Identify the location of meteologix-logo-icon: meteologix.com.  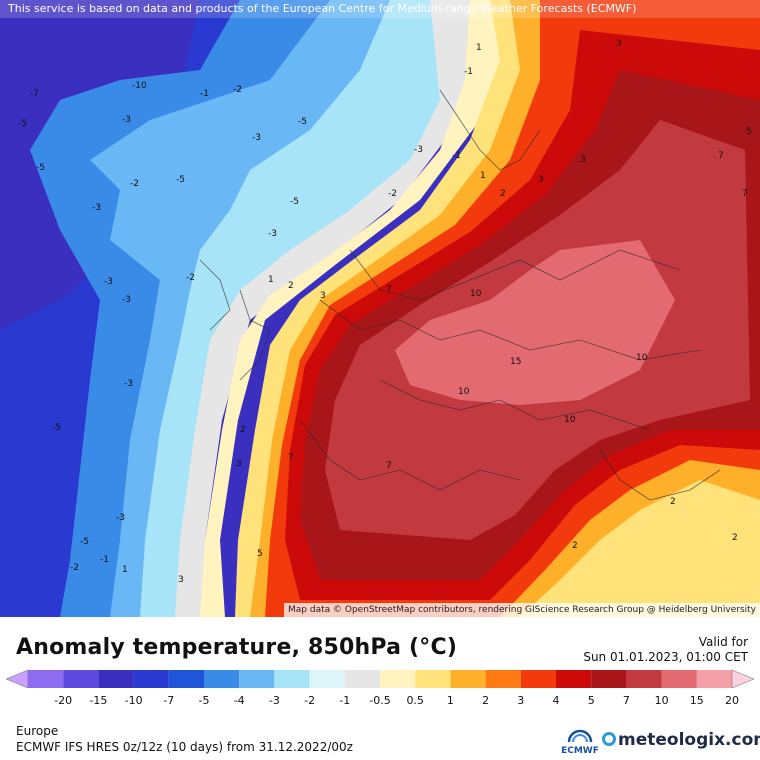
(681, 740).